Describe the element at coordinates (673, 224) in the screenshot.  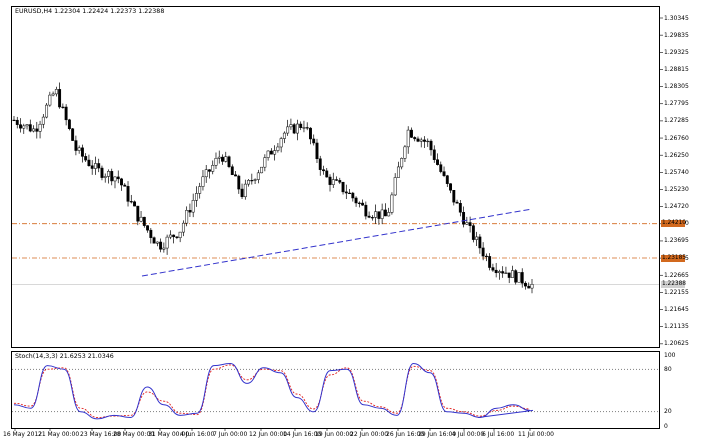
I see `level-upper-label: 1.24210` at that location.